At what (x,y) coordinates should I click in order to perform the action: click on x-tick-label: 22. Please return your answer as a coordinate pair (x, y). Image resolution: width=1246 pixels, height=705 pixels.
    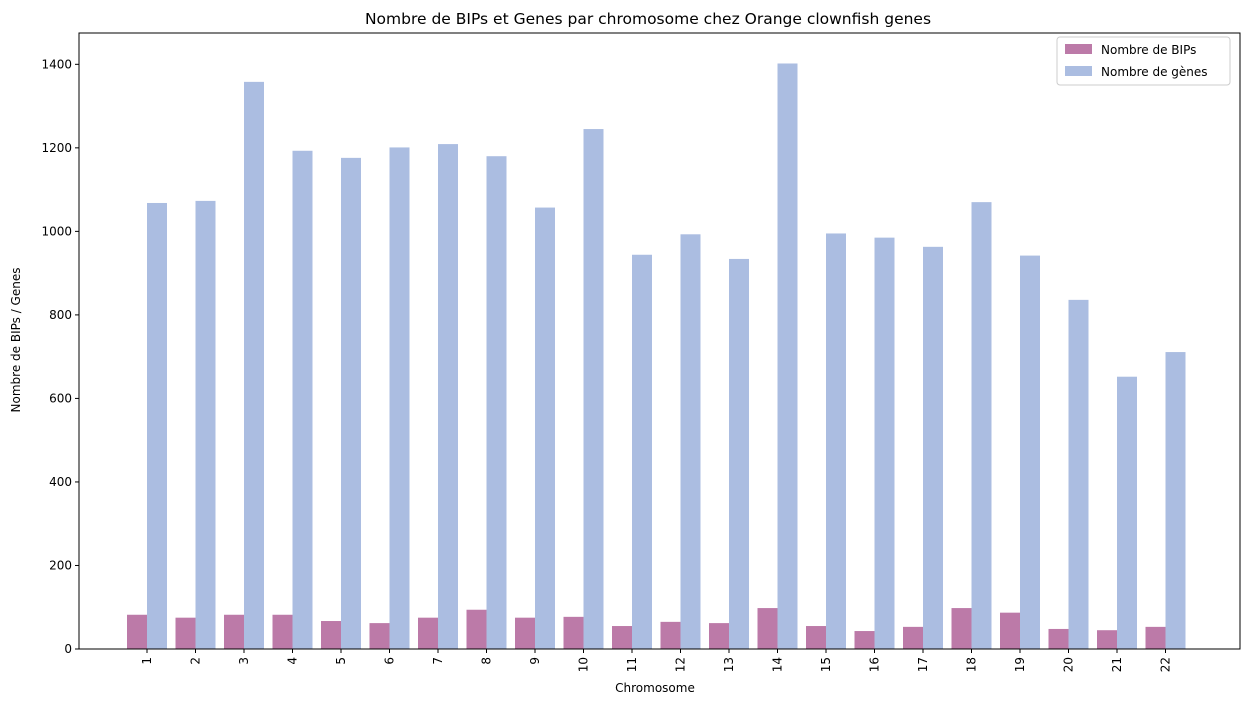
    Looking at the image, I should click on (1166, 664).